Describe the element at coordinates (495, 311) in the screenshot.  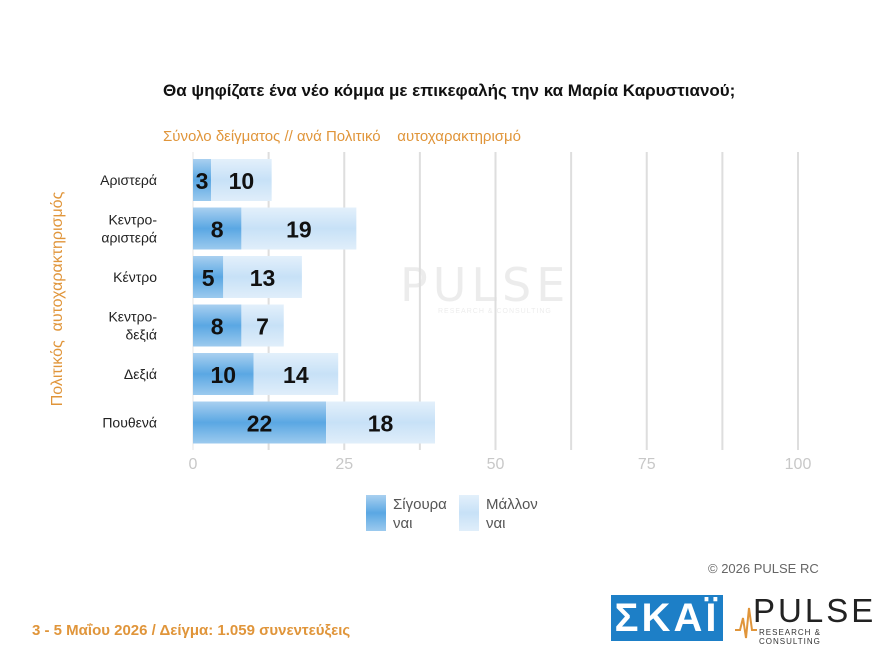
I see `watermark-sub: RESEARCH & CONSULTING` at that location.